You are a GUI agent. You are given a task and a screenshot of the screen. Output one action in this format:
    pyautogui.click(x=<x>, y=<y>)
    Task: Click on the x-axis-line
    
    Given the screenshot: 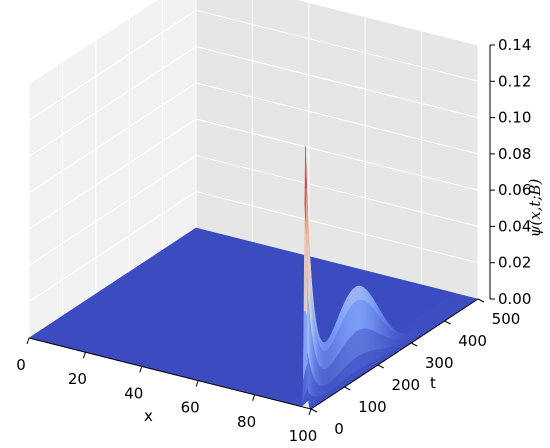 What is the action you would take?
    pyautogui.click(x=170, y=373)
    